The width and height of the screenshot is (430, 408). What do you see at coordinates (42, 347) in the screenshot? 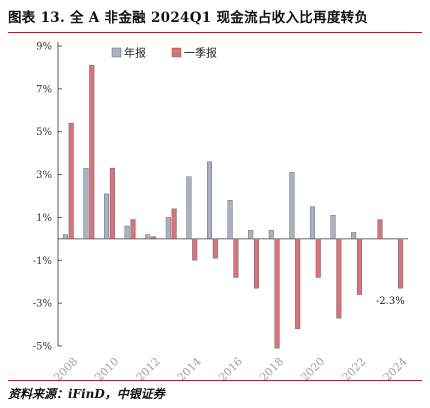
I see `y-tick-label: -5%` at bounding box center [42, 347].